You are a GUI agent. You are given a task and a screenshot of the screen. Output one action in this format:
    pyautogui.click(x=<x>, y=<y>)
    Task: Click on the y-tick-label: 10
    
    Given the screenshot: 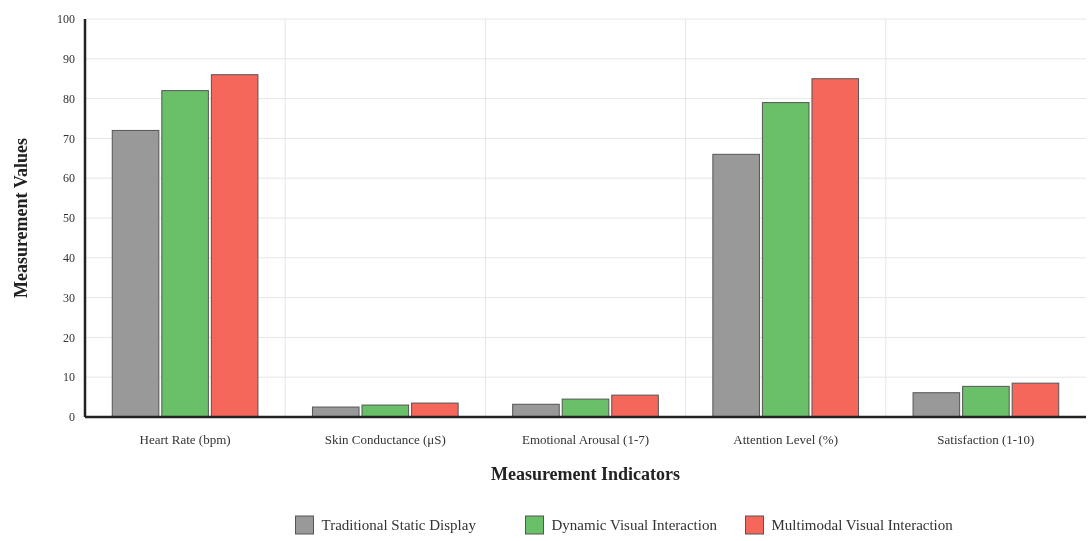 What is the action you would take?
    pyautogui.click(x=69, y=377)
    